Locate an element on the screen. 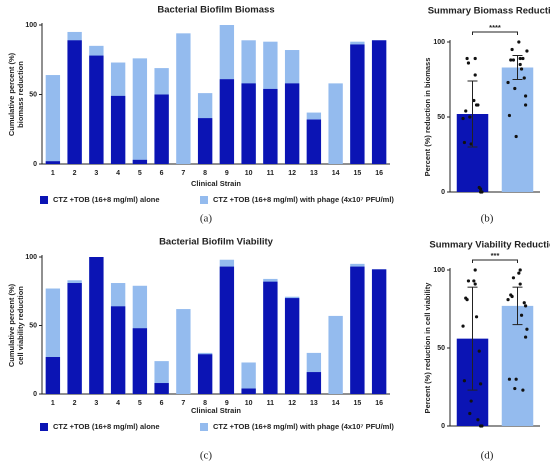  x-tick-label: 6 is located at coordinates (162, 403).